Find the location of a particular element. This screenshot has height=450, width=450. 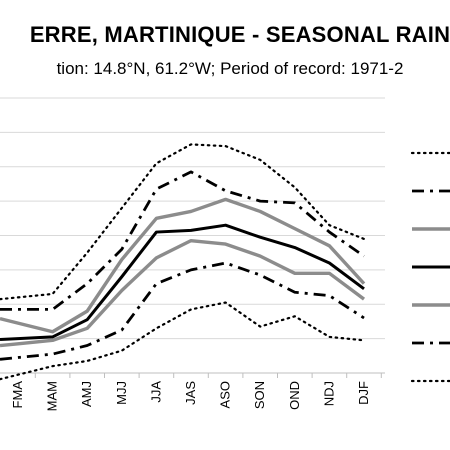

x-tick-label: MAM is located at coordinates (52, 396).